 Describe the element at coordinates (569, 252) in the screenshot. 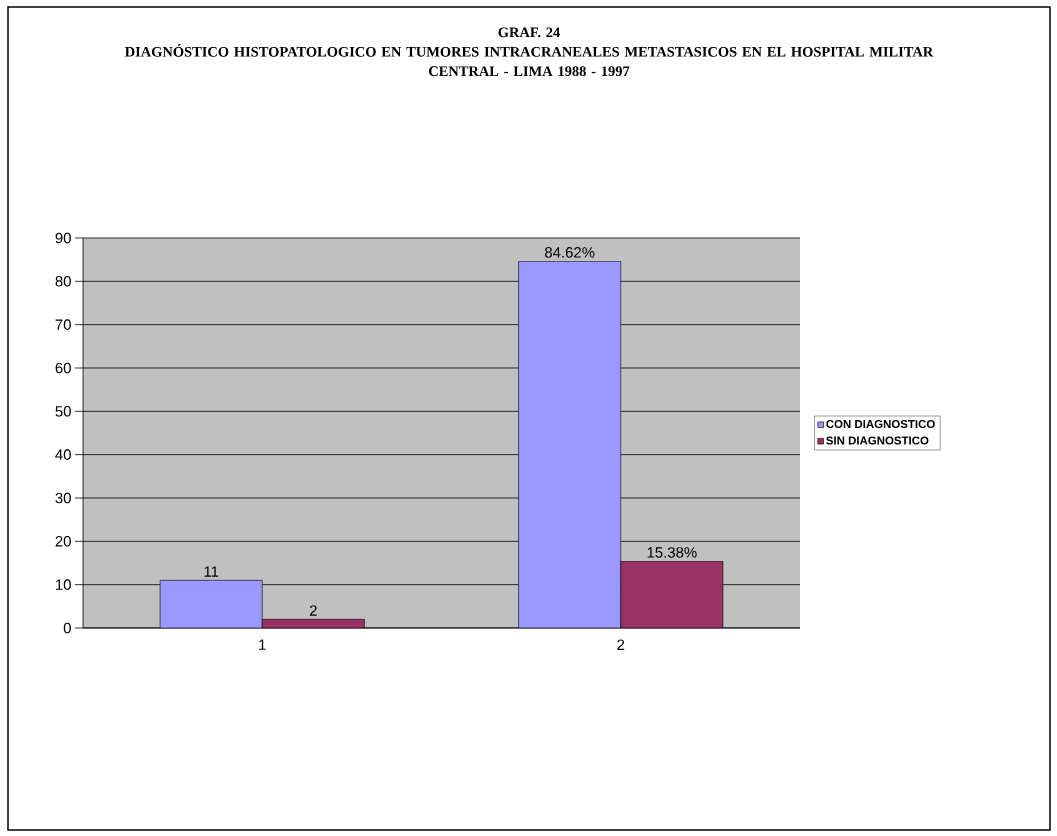

I see `data-label: 84.62%` at that location.